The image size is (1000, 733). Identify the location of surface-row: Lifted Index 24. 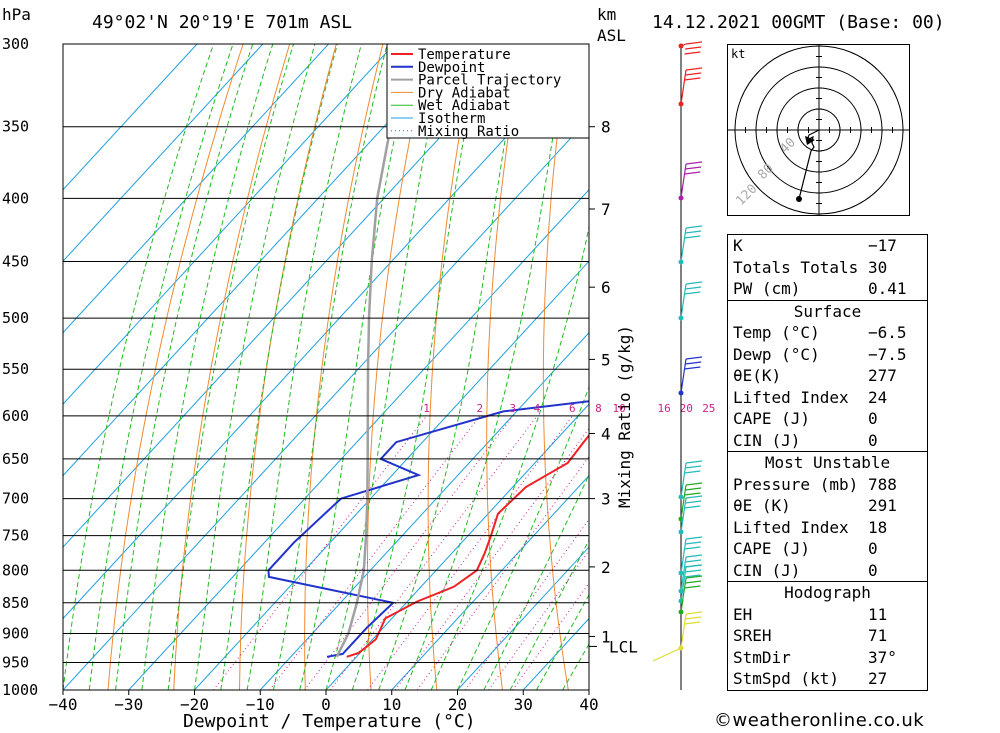
(827, 398).